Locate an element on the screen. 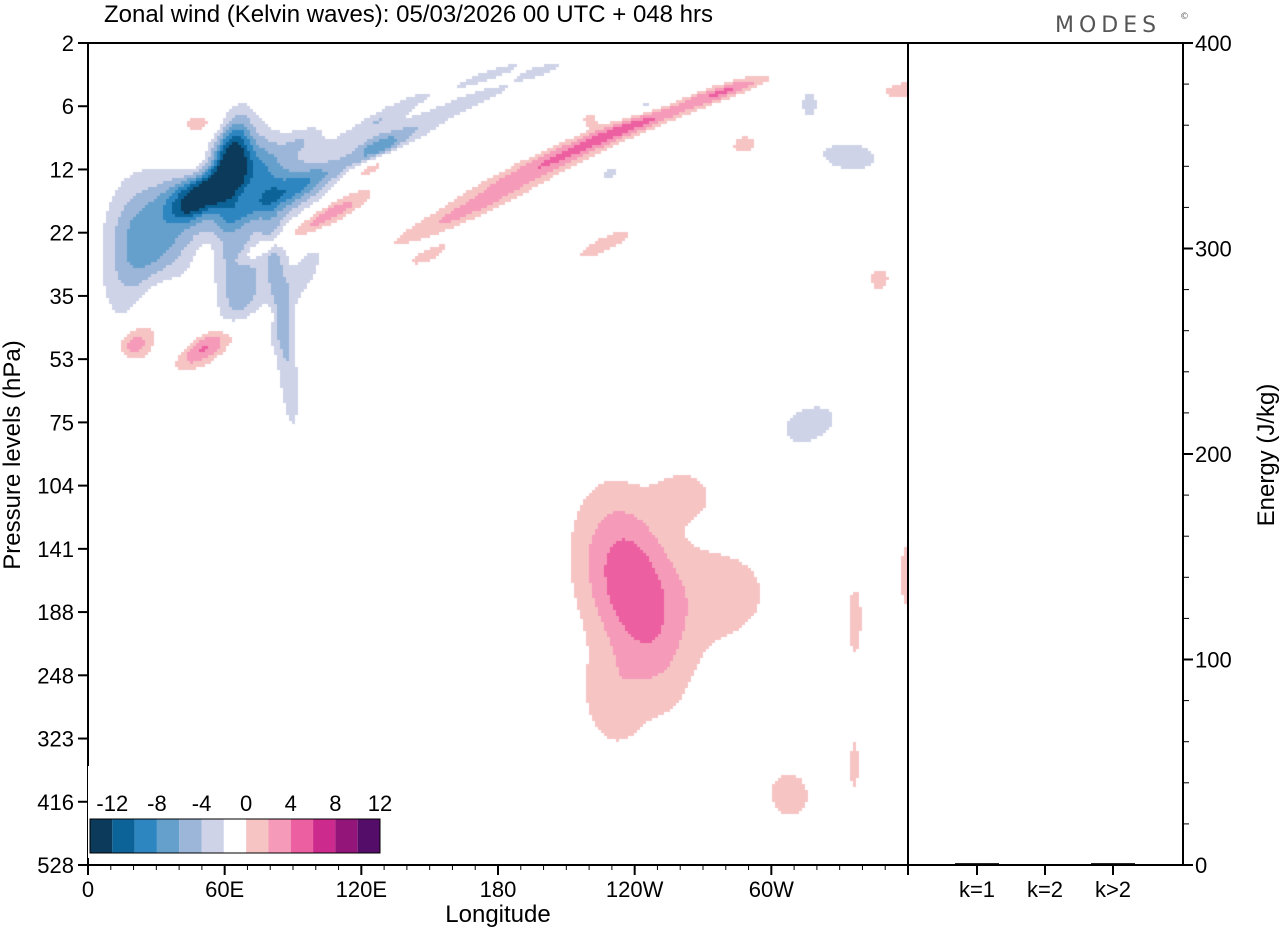 The height and width of the screenshot is (930, 1280). energy-tick-label: 400 is located at coordinates (1213, 43).